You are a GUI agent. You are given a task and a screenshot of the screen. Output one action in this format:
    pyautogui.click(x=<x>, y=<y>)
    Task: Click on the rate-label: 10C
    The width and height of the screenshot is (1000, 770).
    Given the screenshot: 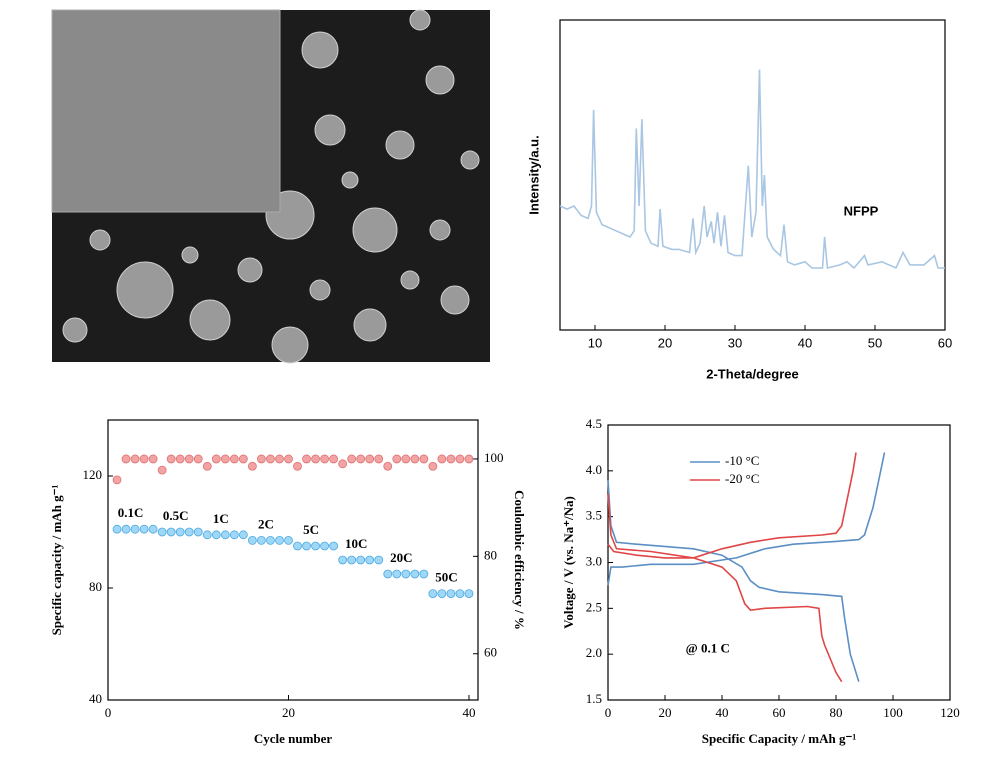 What is the action you would take?
    pyautogui.click(x=356, y=543)
    